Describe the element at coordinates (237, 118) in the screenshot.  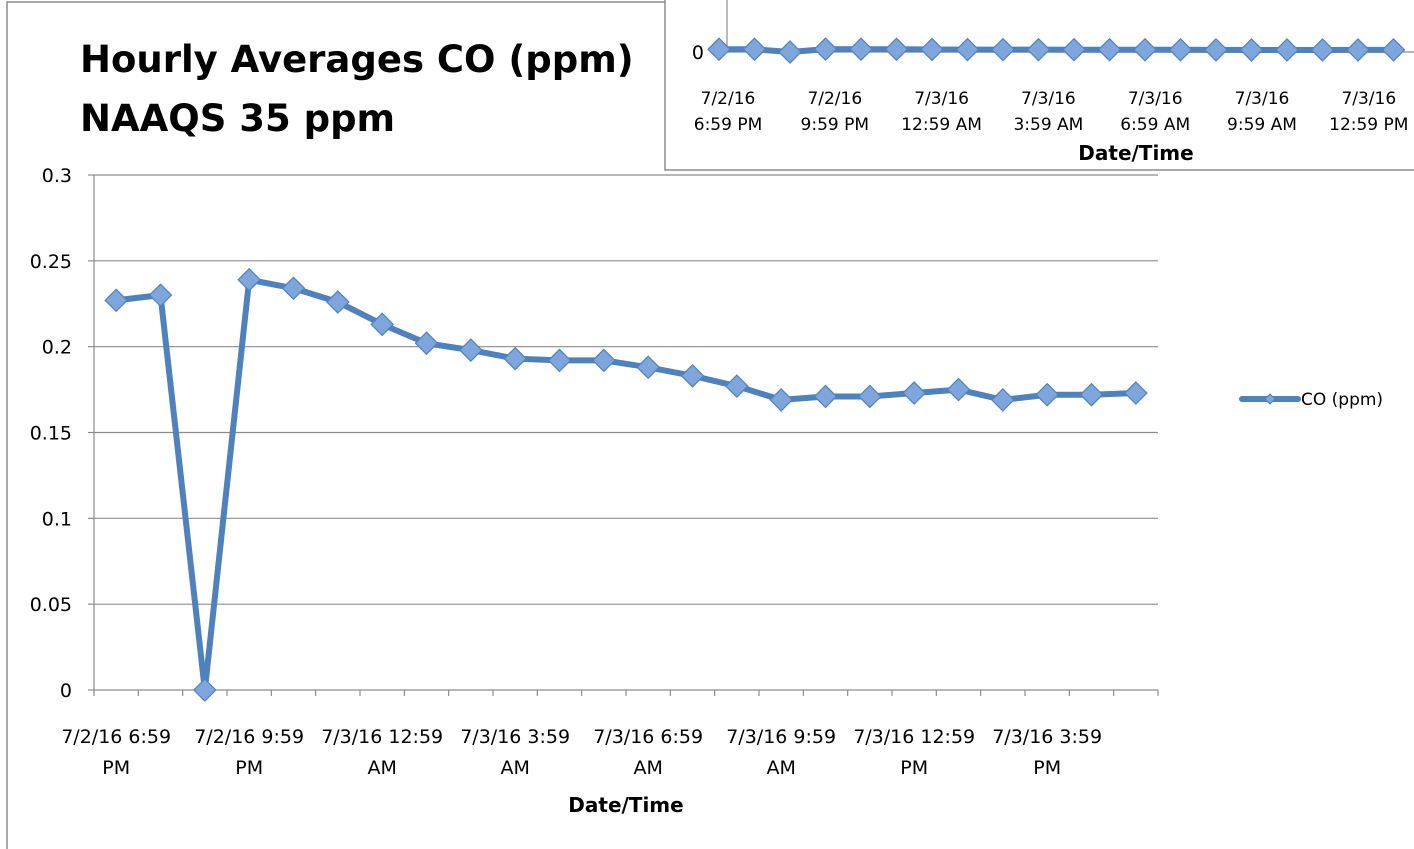
I see `chart-title-line-2: NAAQS 35 ppm` at that location.